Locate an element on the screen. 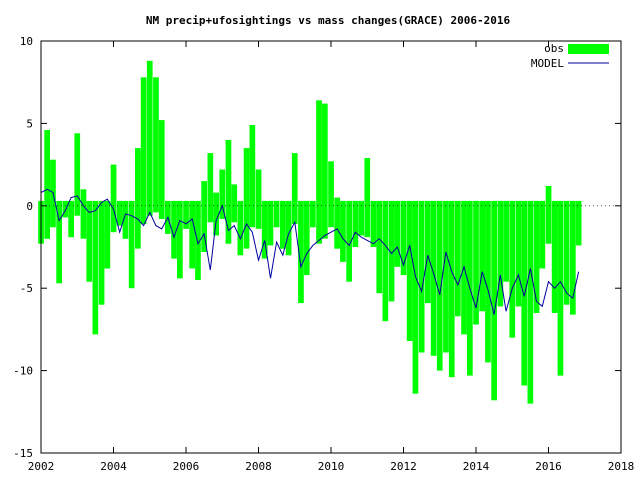  legend-obs-label: obs is located at coordinates (554, 48).